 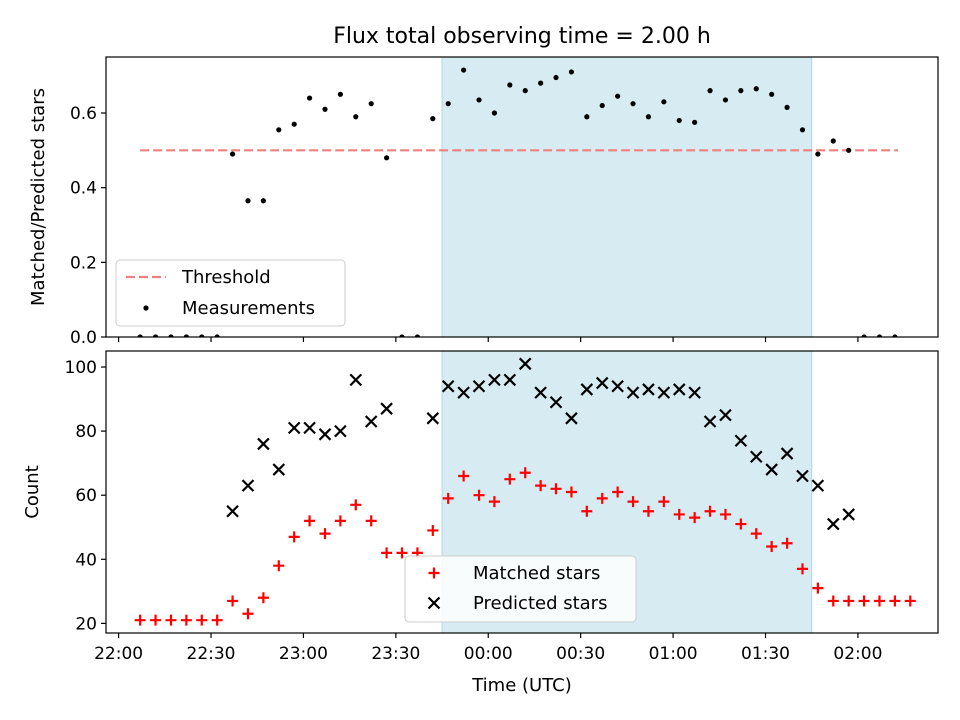 I want to click on x-tick-label: 22:00, so click(x=118, y=654).